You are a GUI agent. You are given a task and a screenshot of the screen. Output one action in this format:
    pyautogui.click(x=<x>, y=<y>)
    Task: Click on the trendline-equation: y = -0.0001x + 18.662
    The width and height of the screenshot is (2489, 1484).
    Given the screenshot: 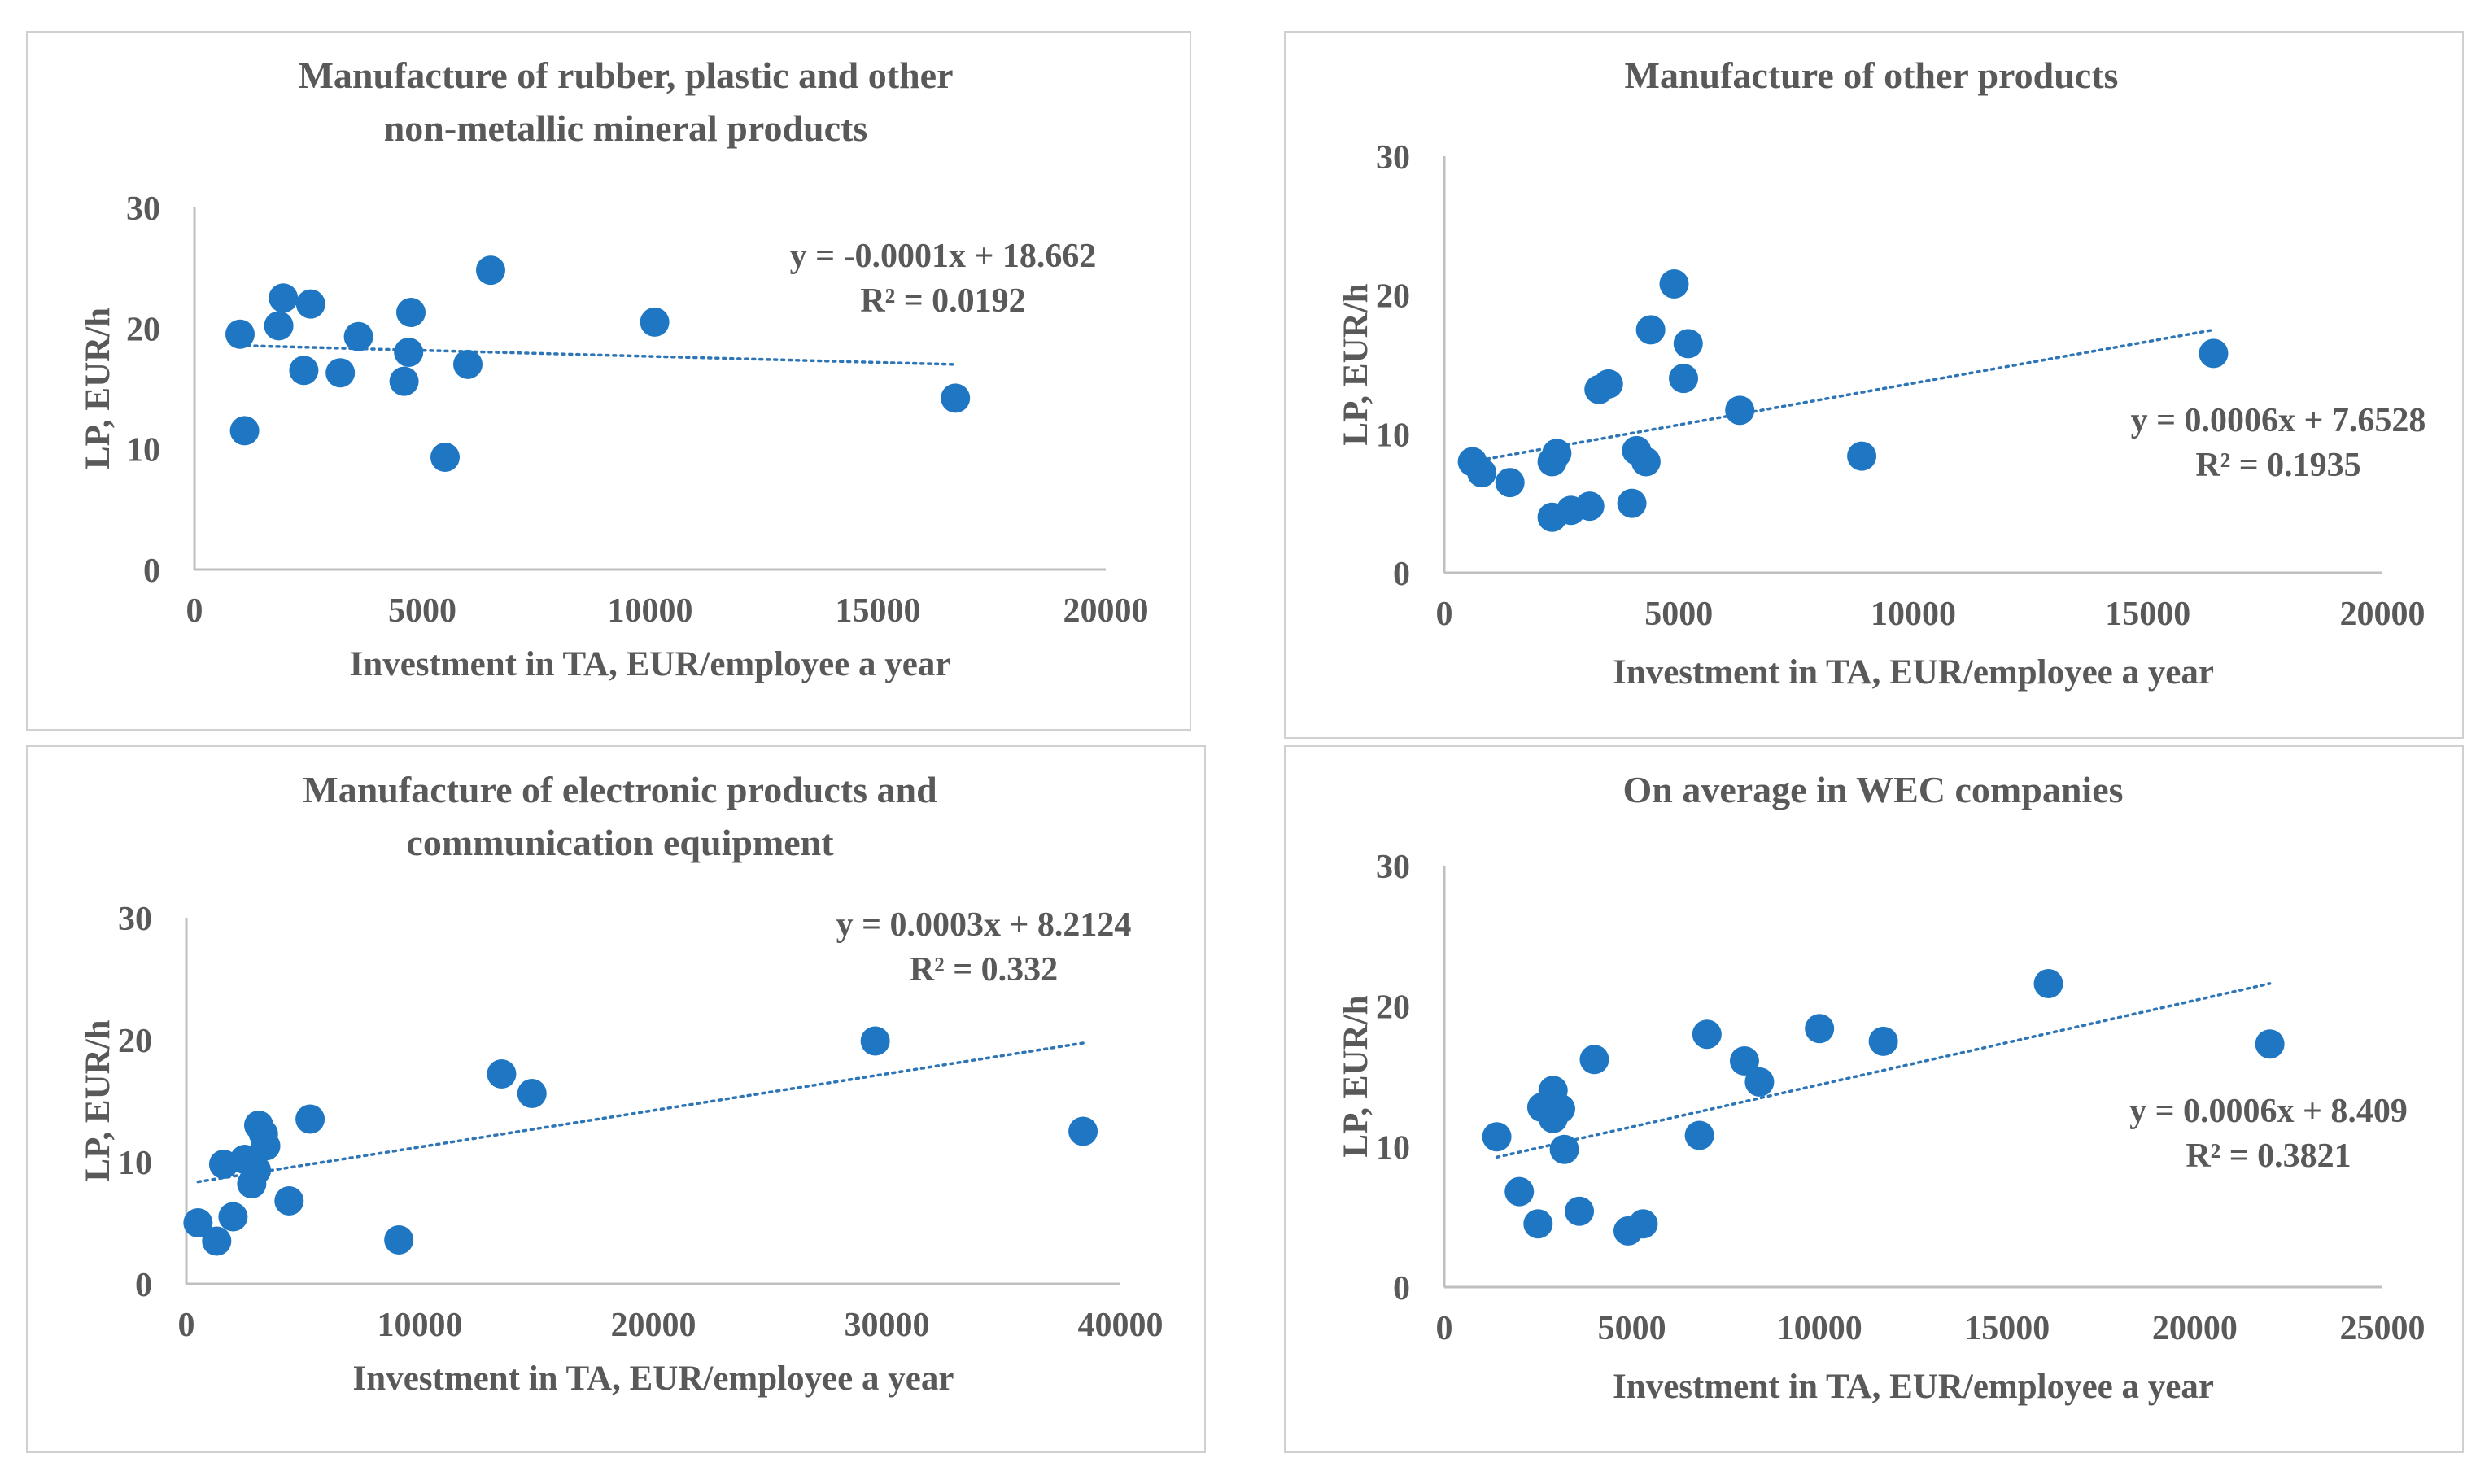 What is the action you would take?
    pyautogui.click(x=943, y=257)
    